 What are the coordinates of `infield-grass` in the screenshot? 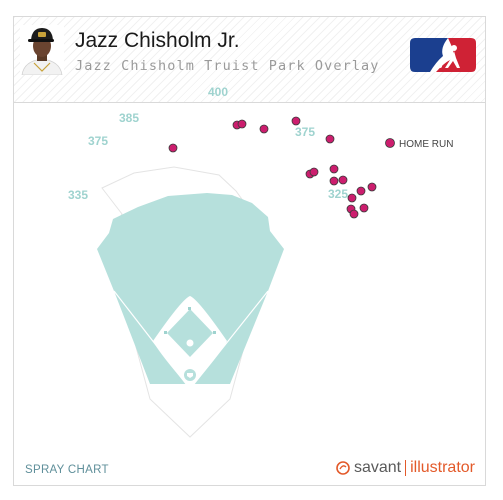 It's located at (190, 333).